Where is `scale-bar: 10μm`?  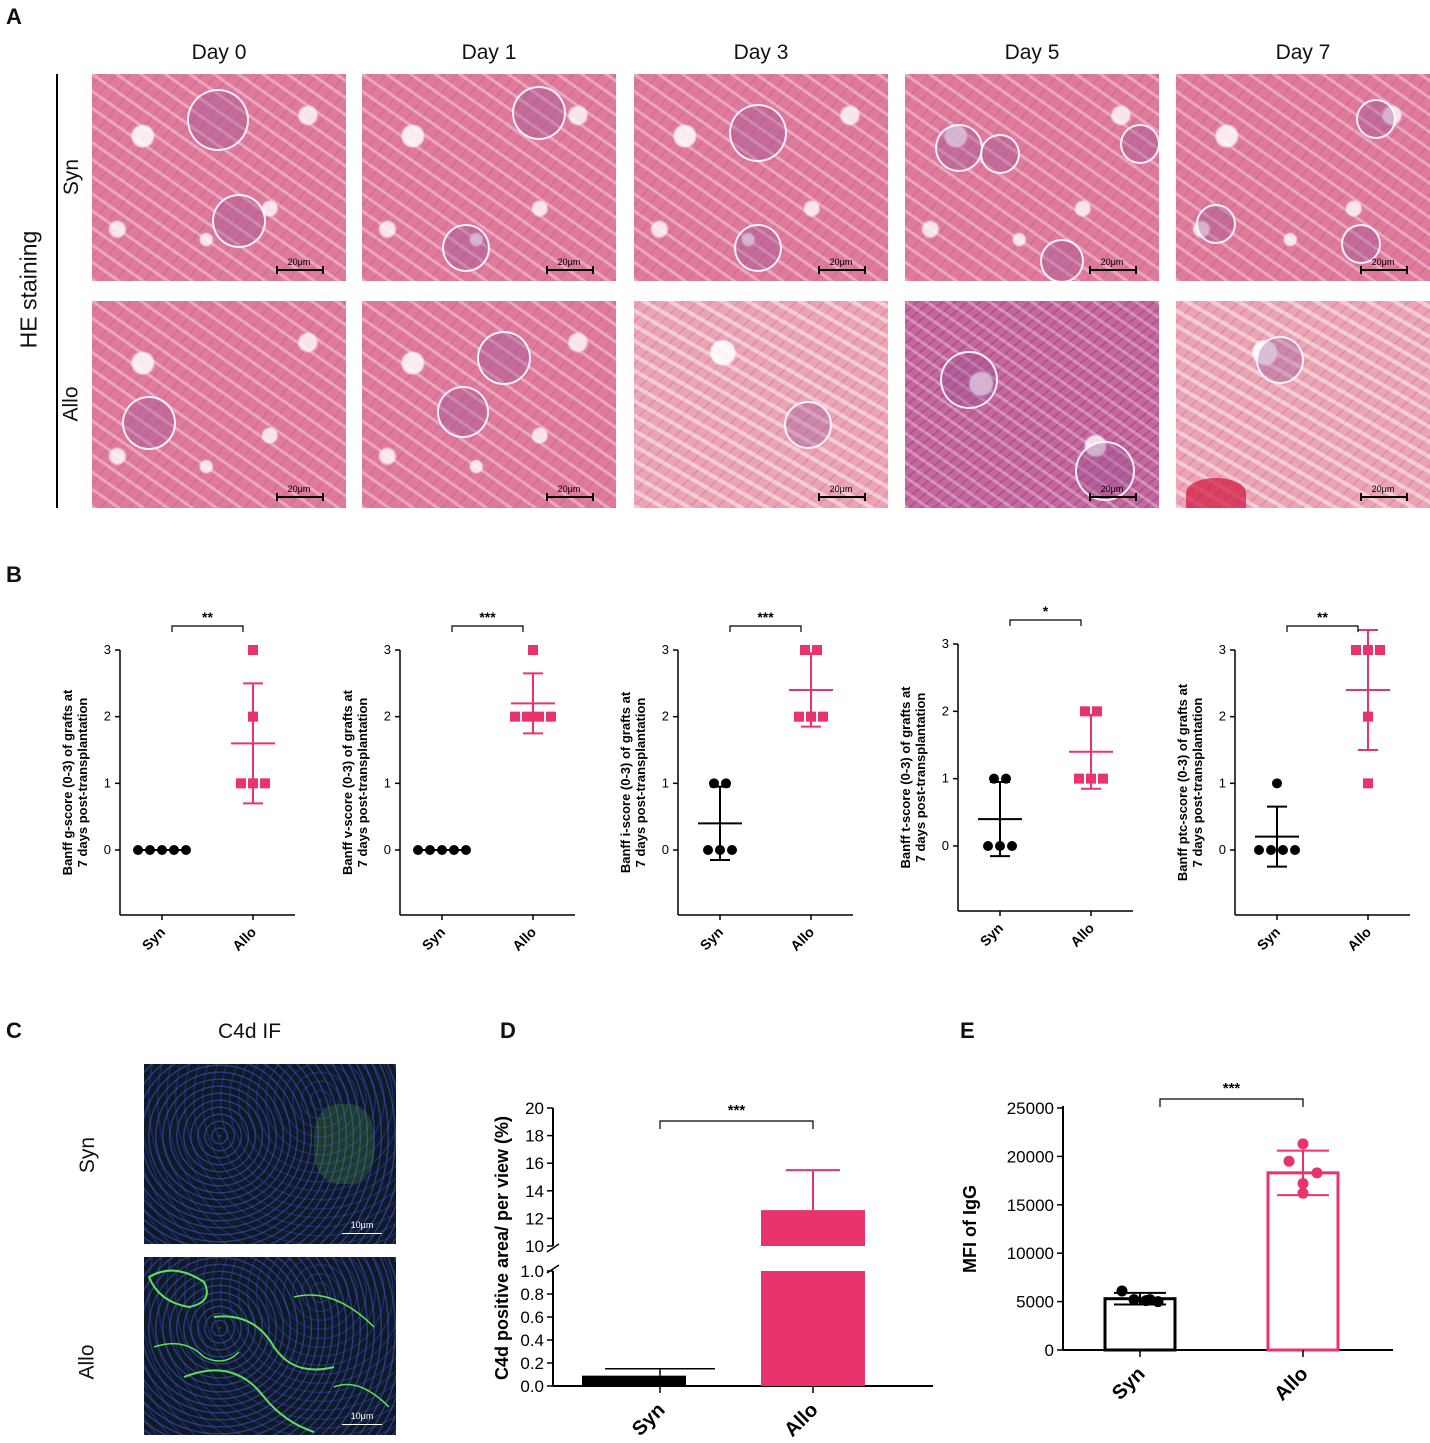 scale-bar: 10μm is located at coordinates (362, 1227).